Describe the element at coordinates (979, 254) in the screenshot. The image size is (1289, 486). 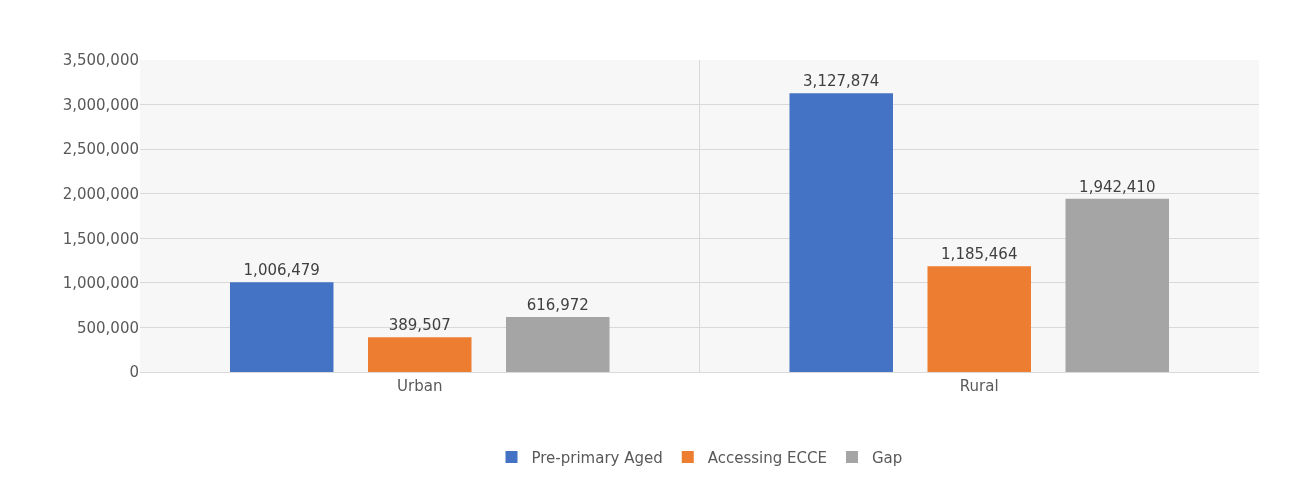
I see `data-label: 1,185,464` at that location.